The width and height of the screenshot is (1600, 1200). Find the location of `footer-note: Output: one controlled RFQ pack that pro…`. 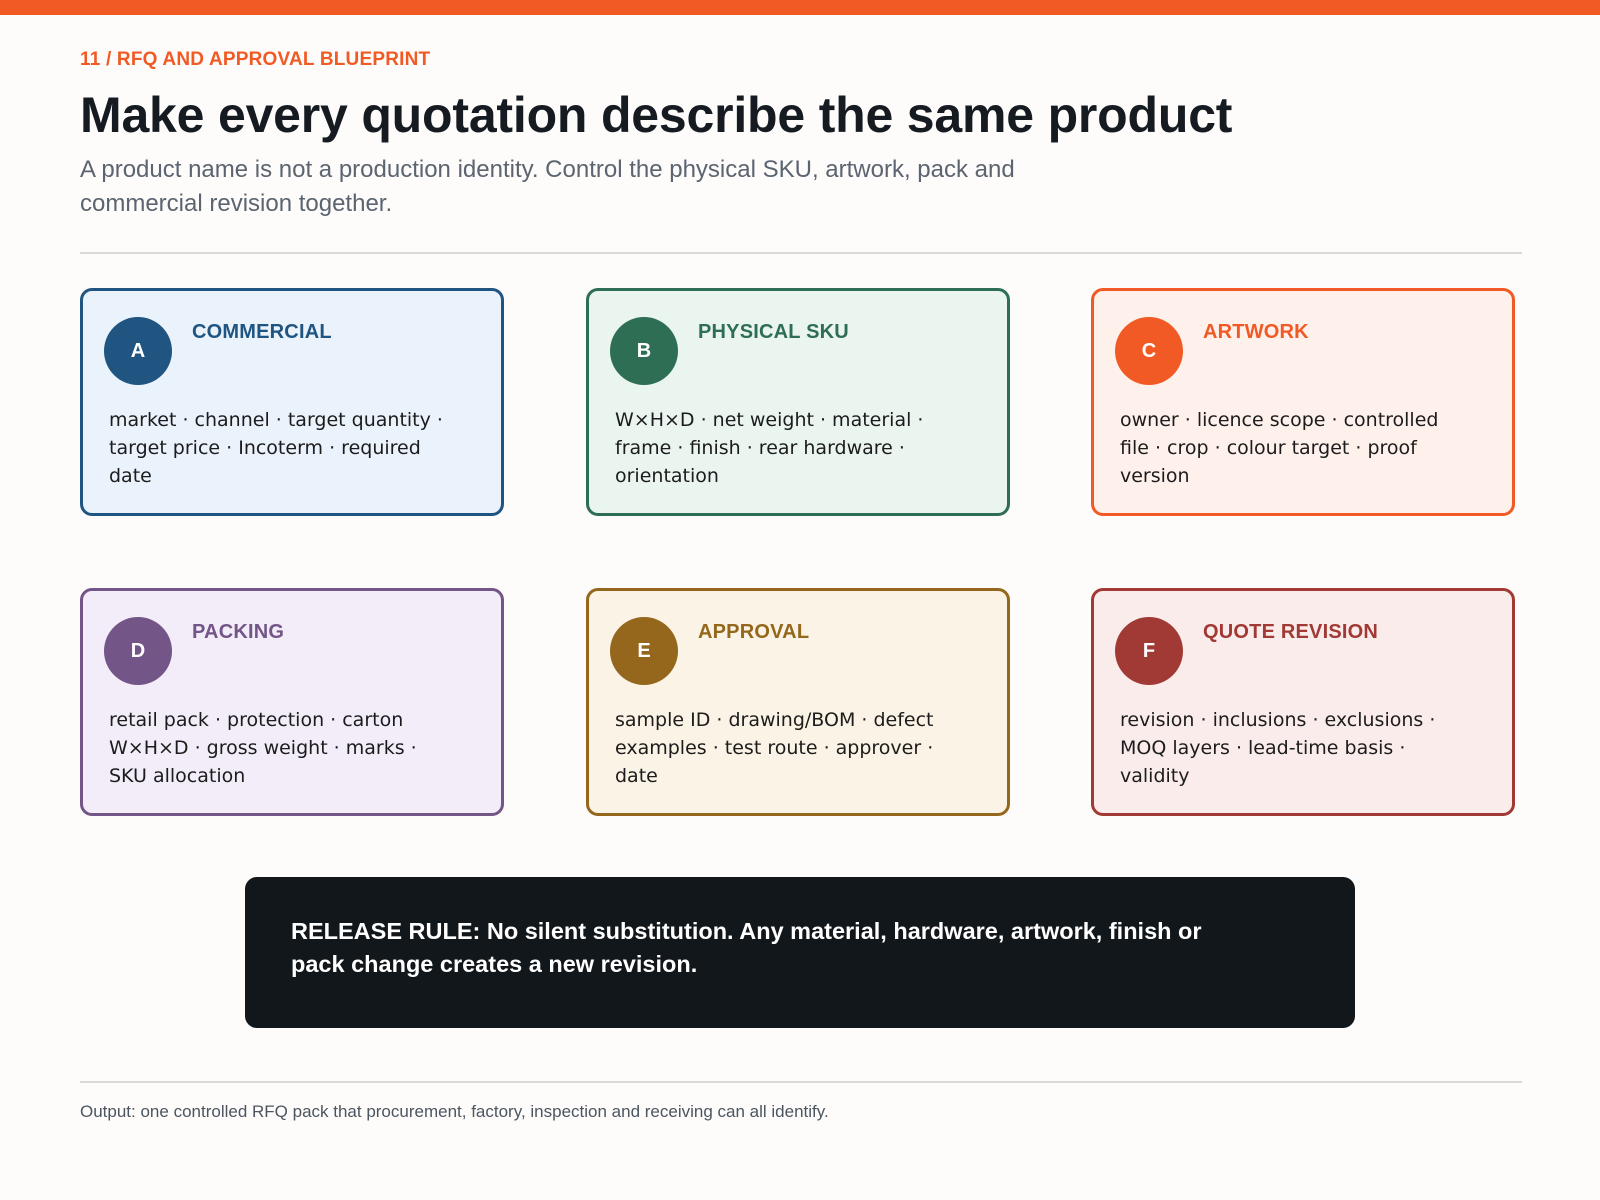

footer-note: Output: one controlled RFQ pack that pro… is located at coordinates (454, 1111).